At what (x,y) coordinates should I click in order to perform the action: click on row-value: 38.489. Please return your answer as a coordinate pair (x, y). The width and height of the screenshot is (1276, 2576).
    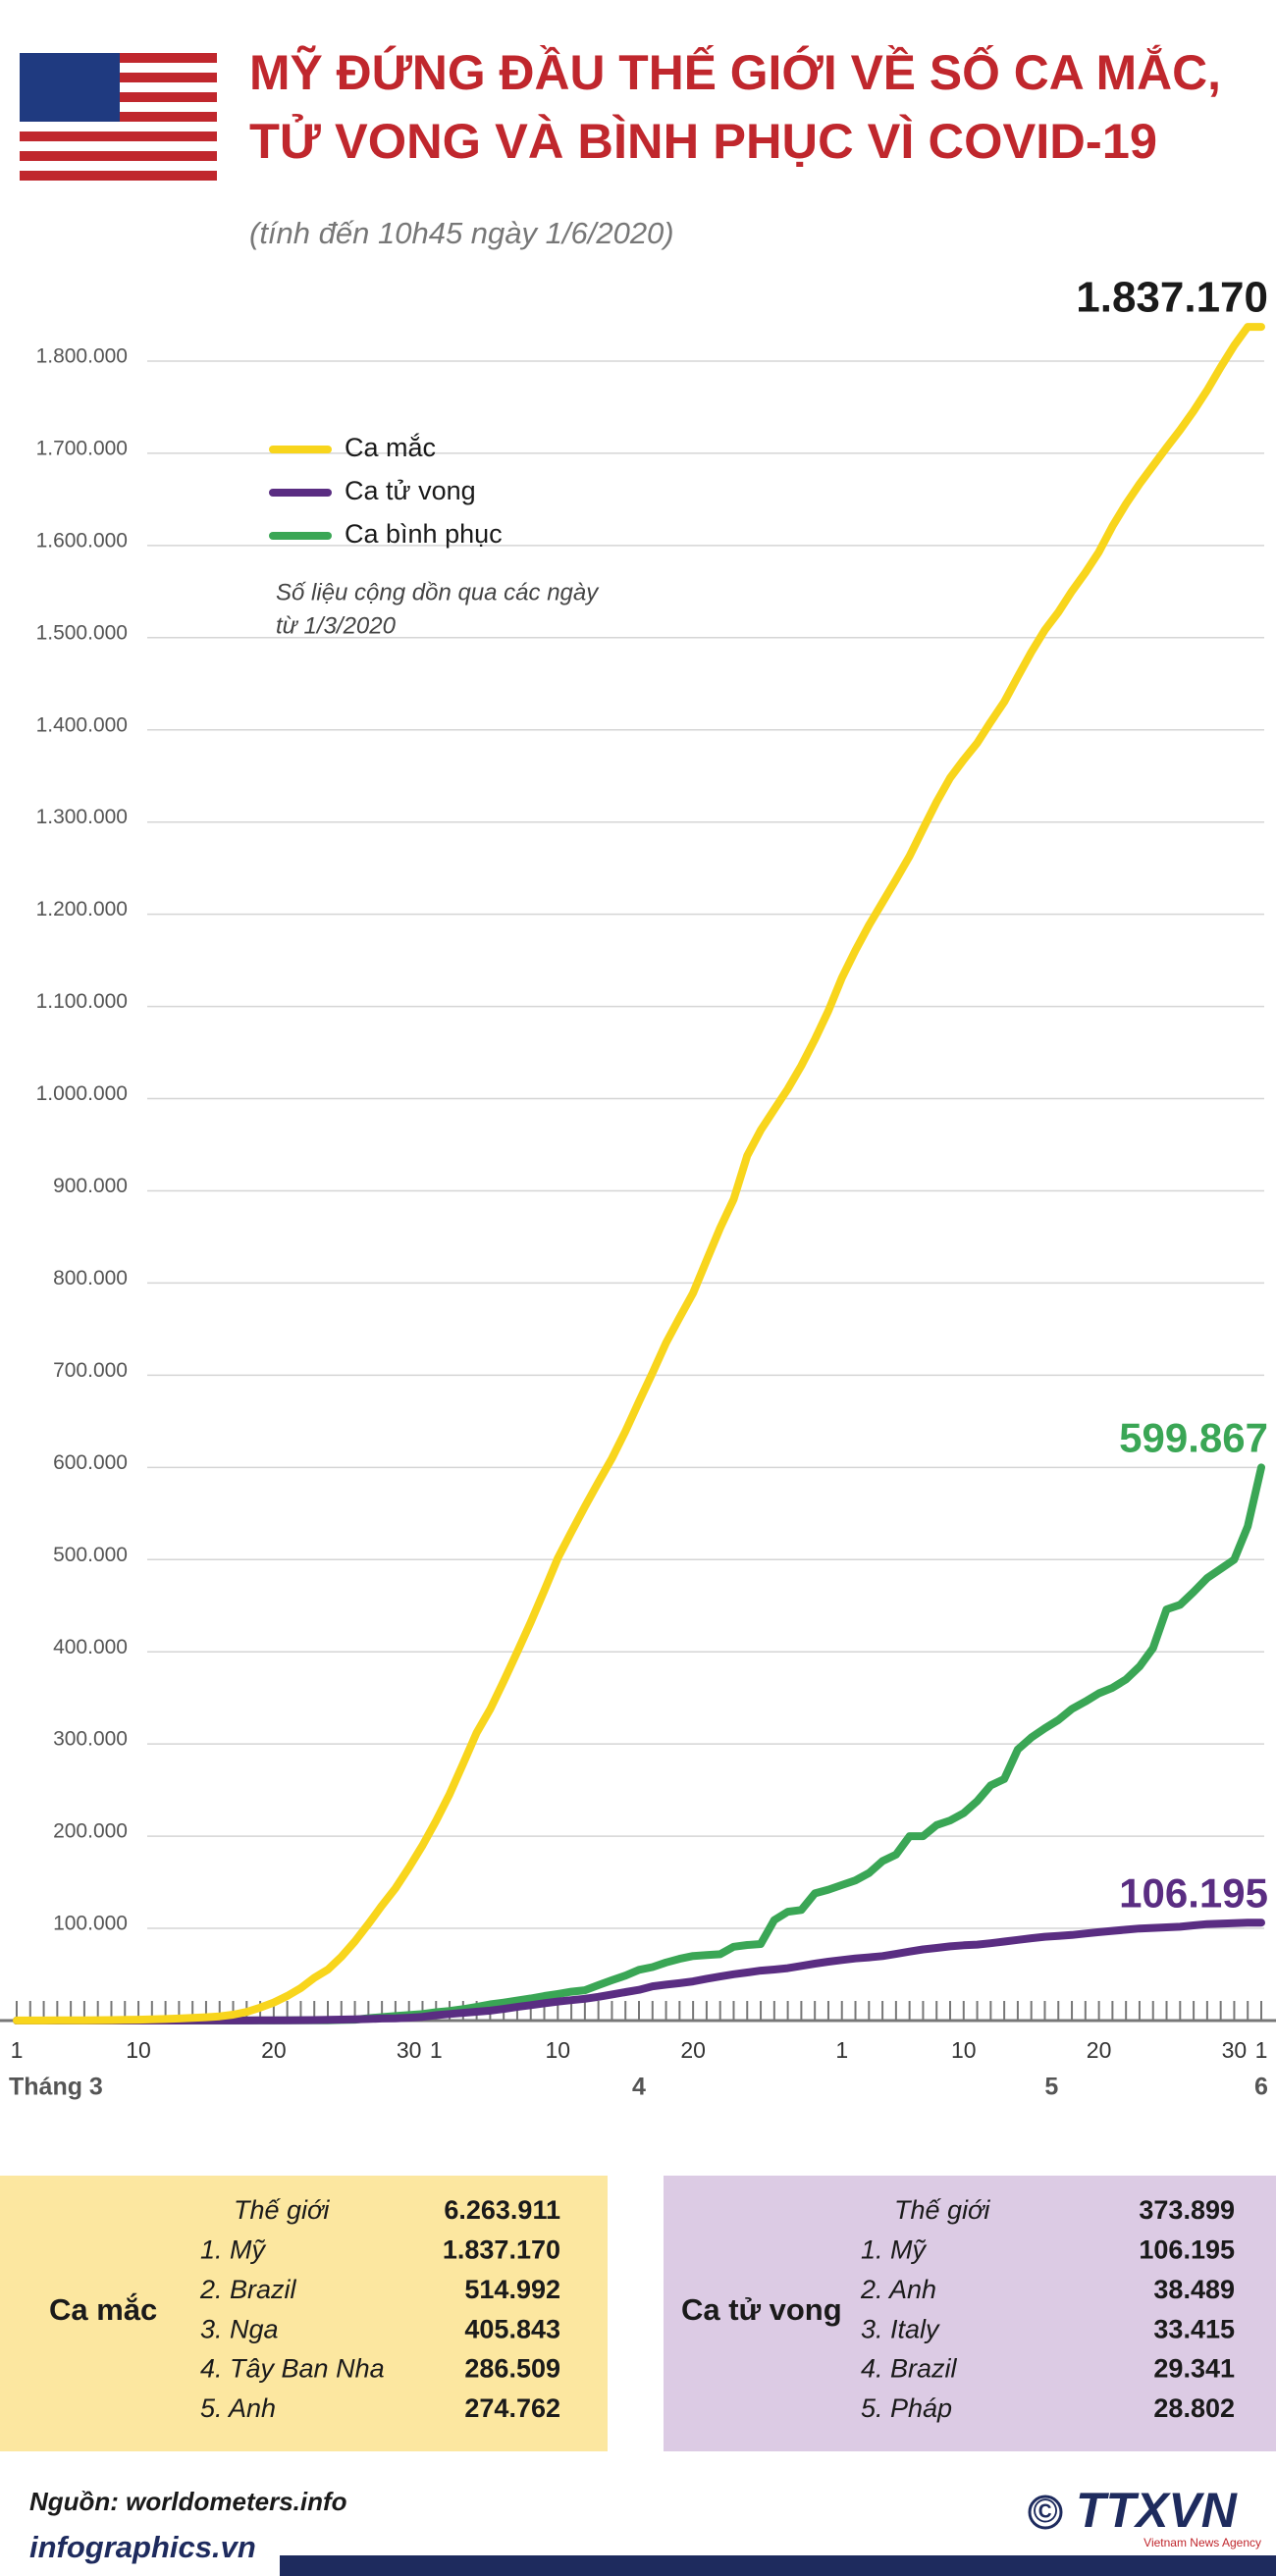
    Looking at the image, I should click on (1194, 2289).